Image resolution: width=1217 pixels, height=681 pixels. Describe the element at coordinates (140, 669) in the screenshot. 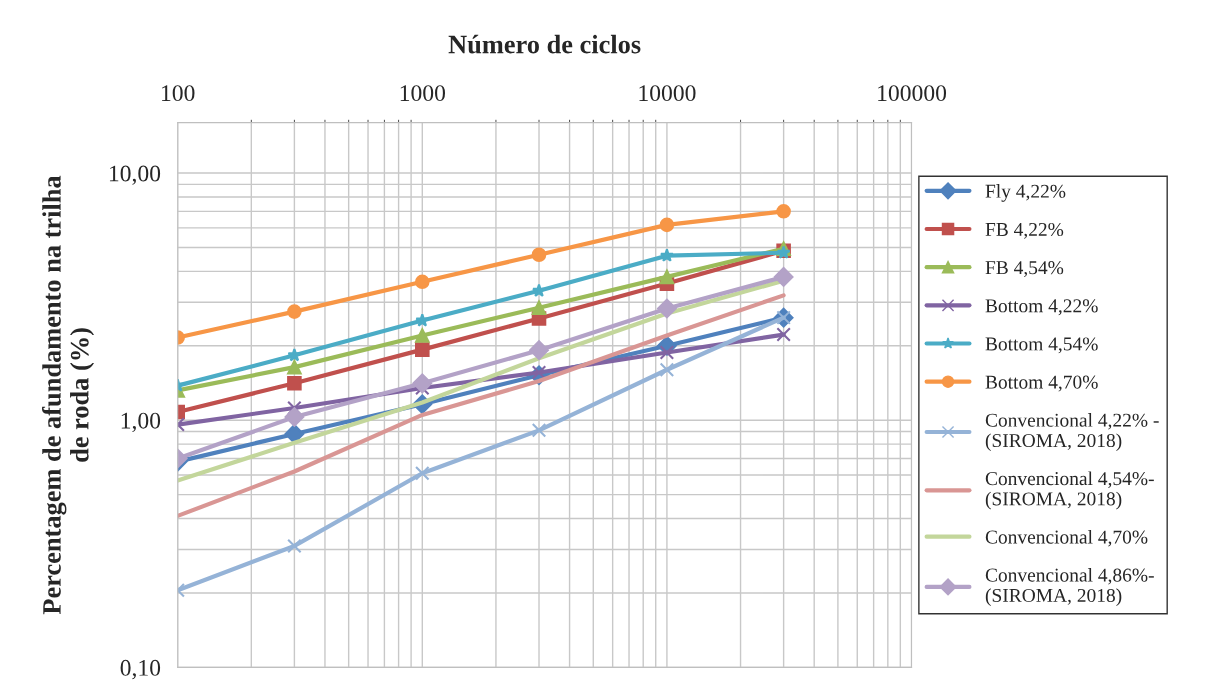

I see `y-tick-label: 0,10` at that location.